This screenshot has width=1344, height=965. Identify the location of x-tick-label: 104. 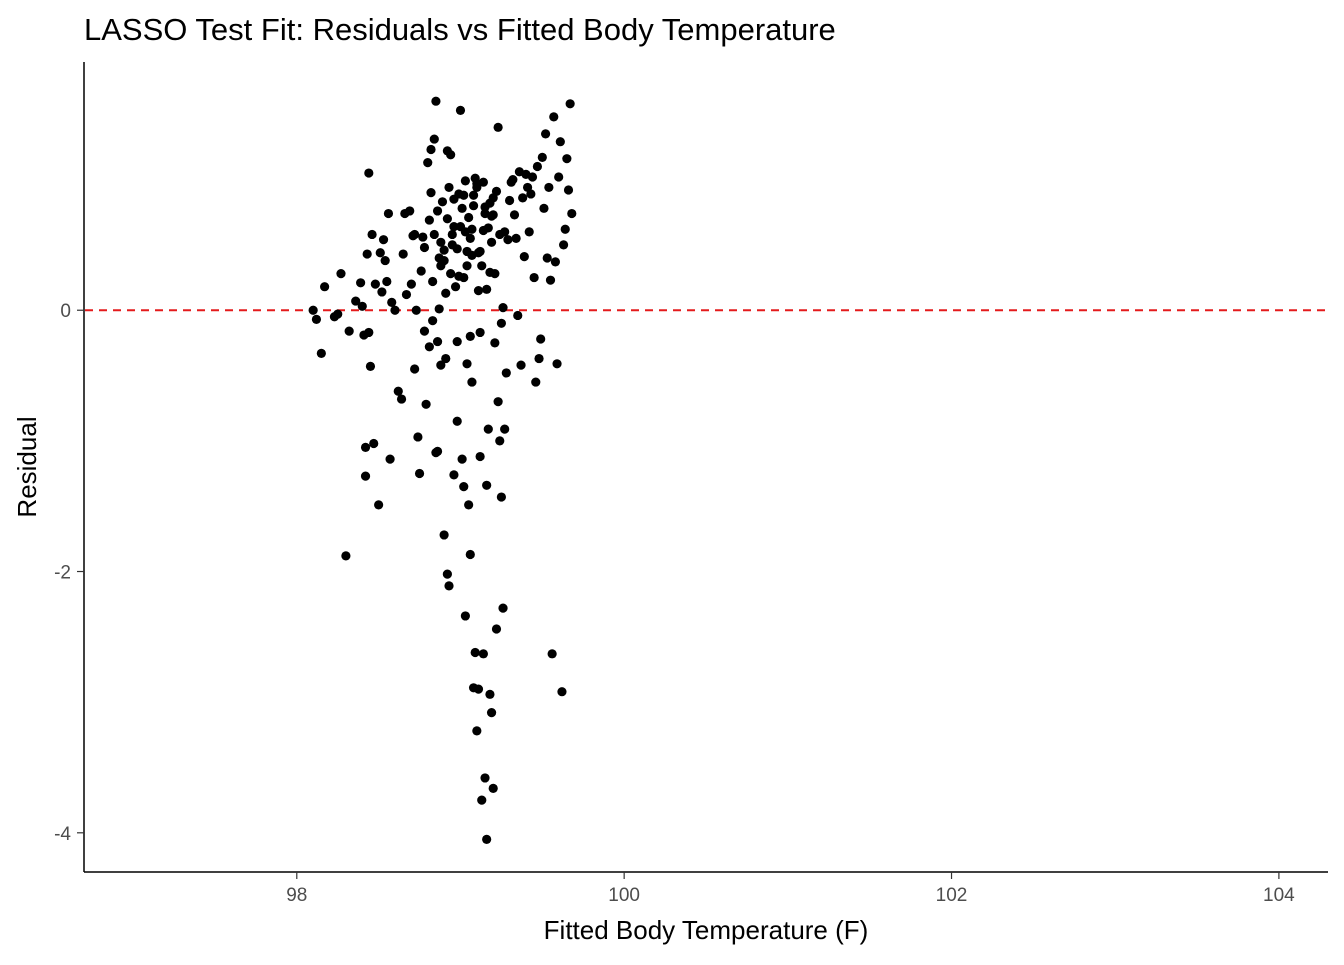
(1279, 895).